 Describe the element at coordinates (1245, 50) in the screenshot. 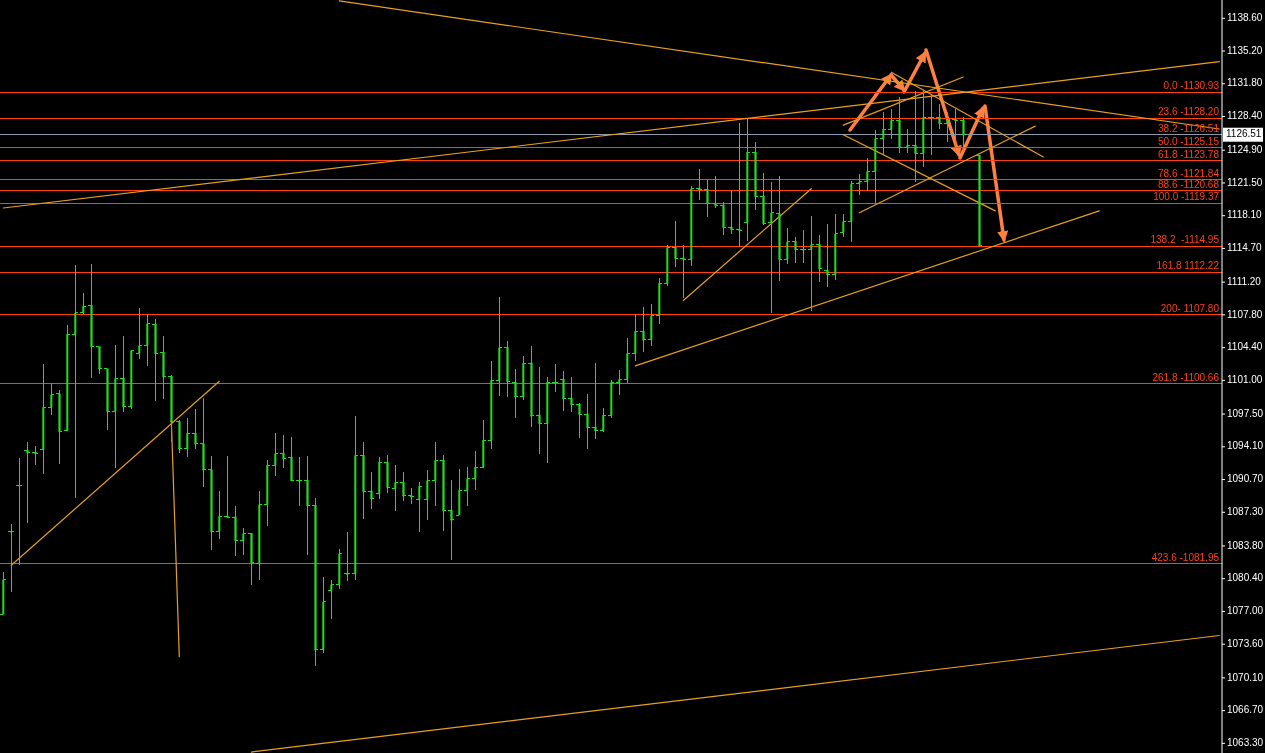

I see `y-tick-label: 1135.20` at that location.